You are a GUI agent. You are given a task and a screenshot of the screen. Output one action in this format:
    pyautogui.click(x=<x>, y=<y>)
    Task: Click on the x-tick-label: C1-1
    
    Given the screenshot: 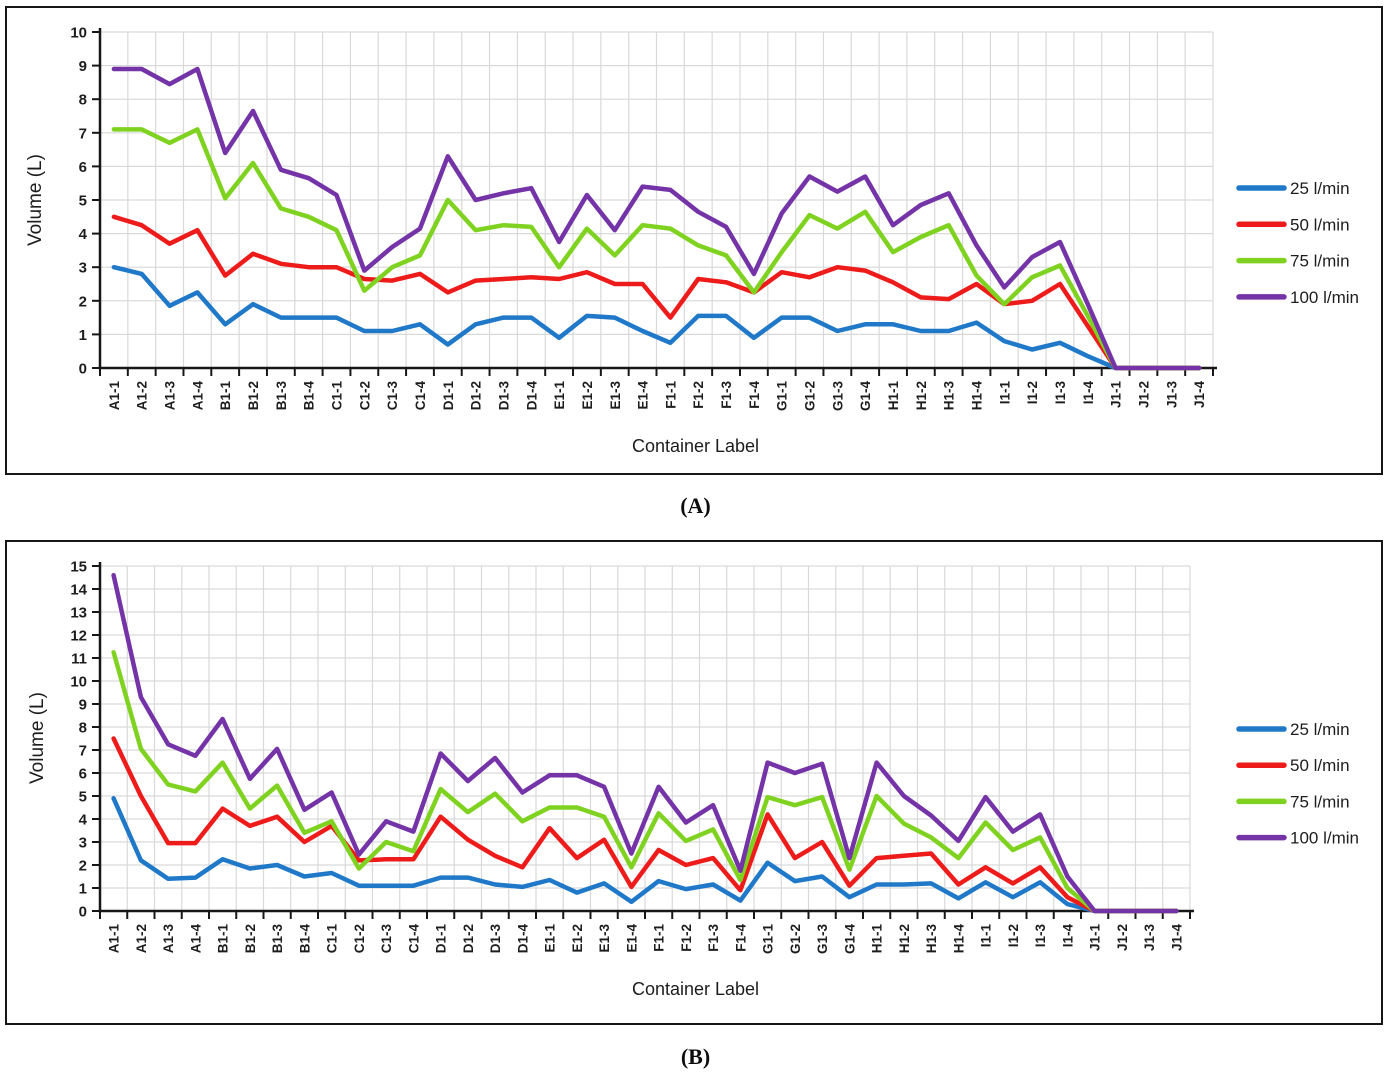 What is the action you would take?
    pyautogui.click(x=332, y=939)
    